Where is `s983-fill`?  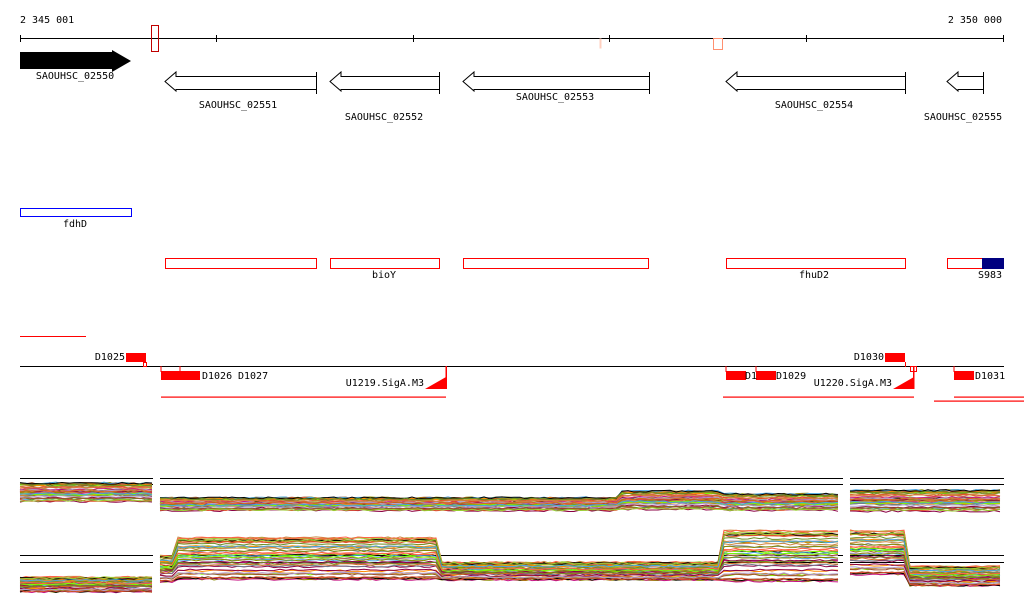
s983-fill is located at coordinates (993, 263).